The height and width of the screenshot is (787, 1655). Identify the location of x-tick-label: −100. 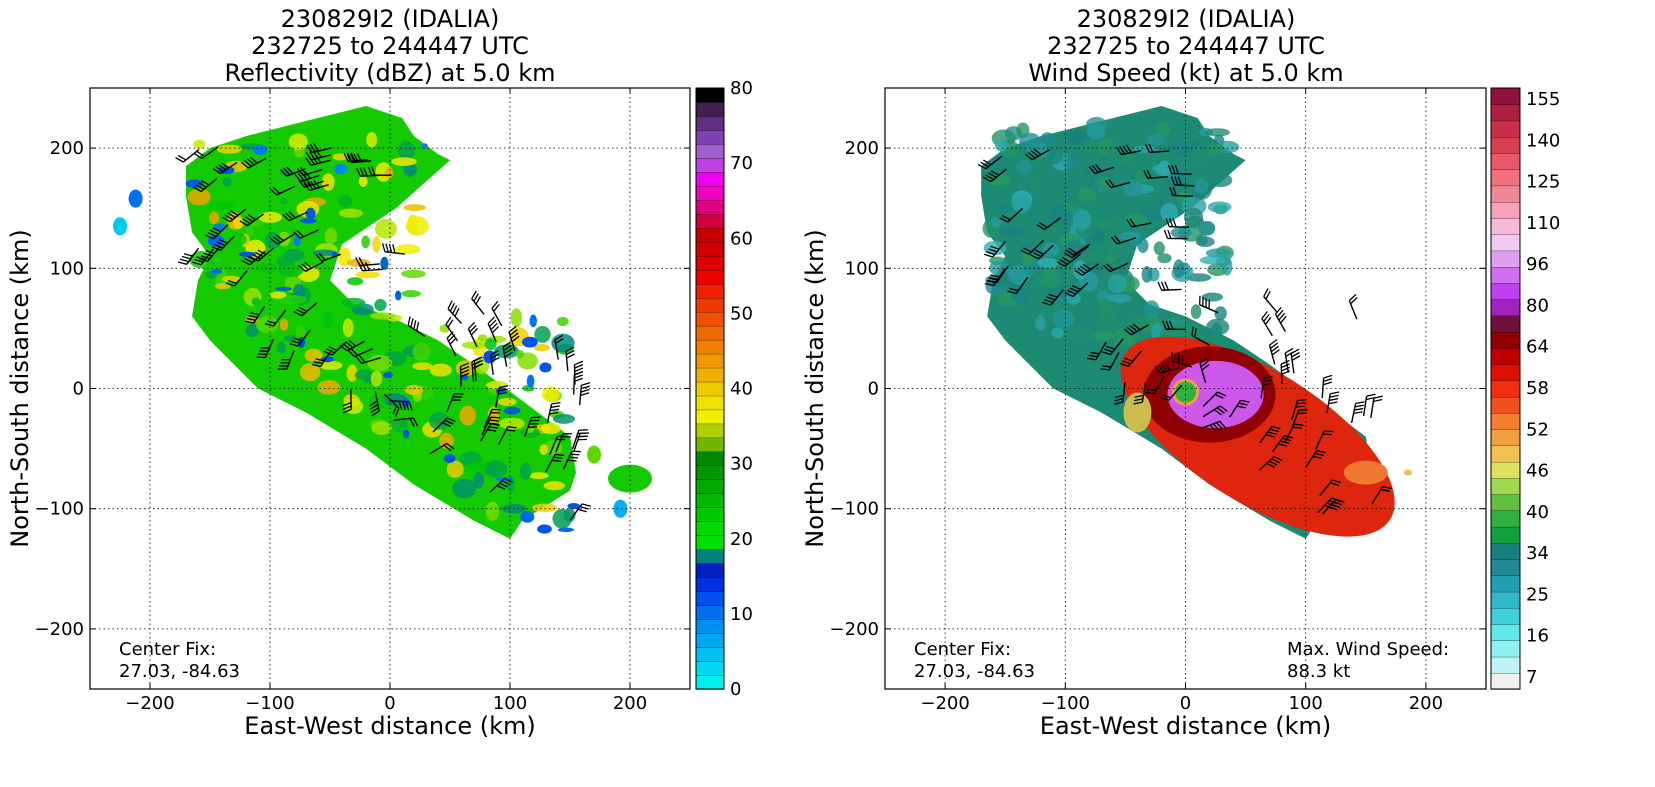
(1065, 703).